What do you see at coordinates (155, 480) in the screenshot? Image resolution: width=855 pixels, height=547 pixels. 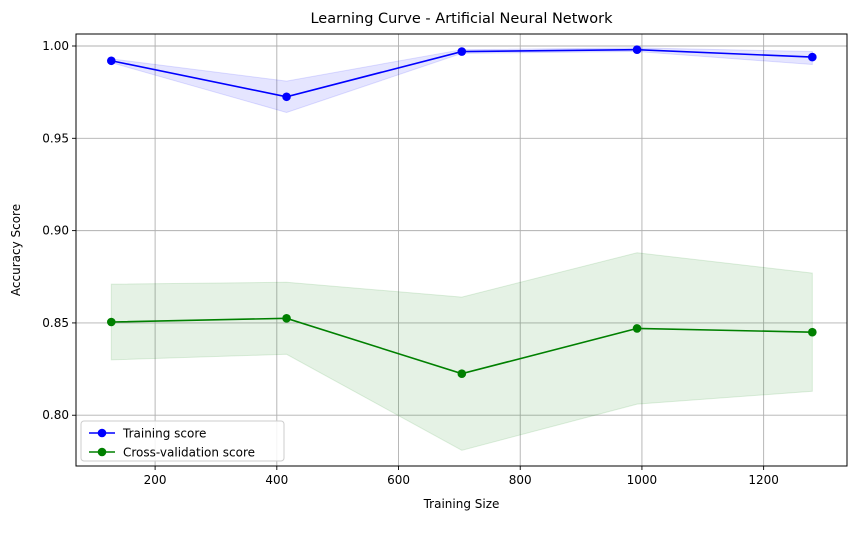 I see `x-tick-label: 200` at bounding box center [155, 480].